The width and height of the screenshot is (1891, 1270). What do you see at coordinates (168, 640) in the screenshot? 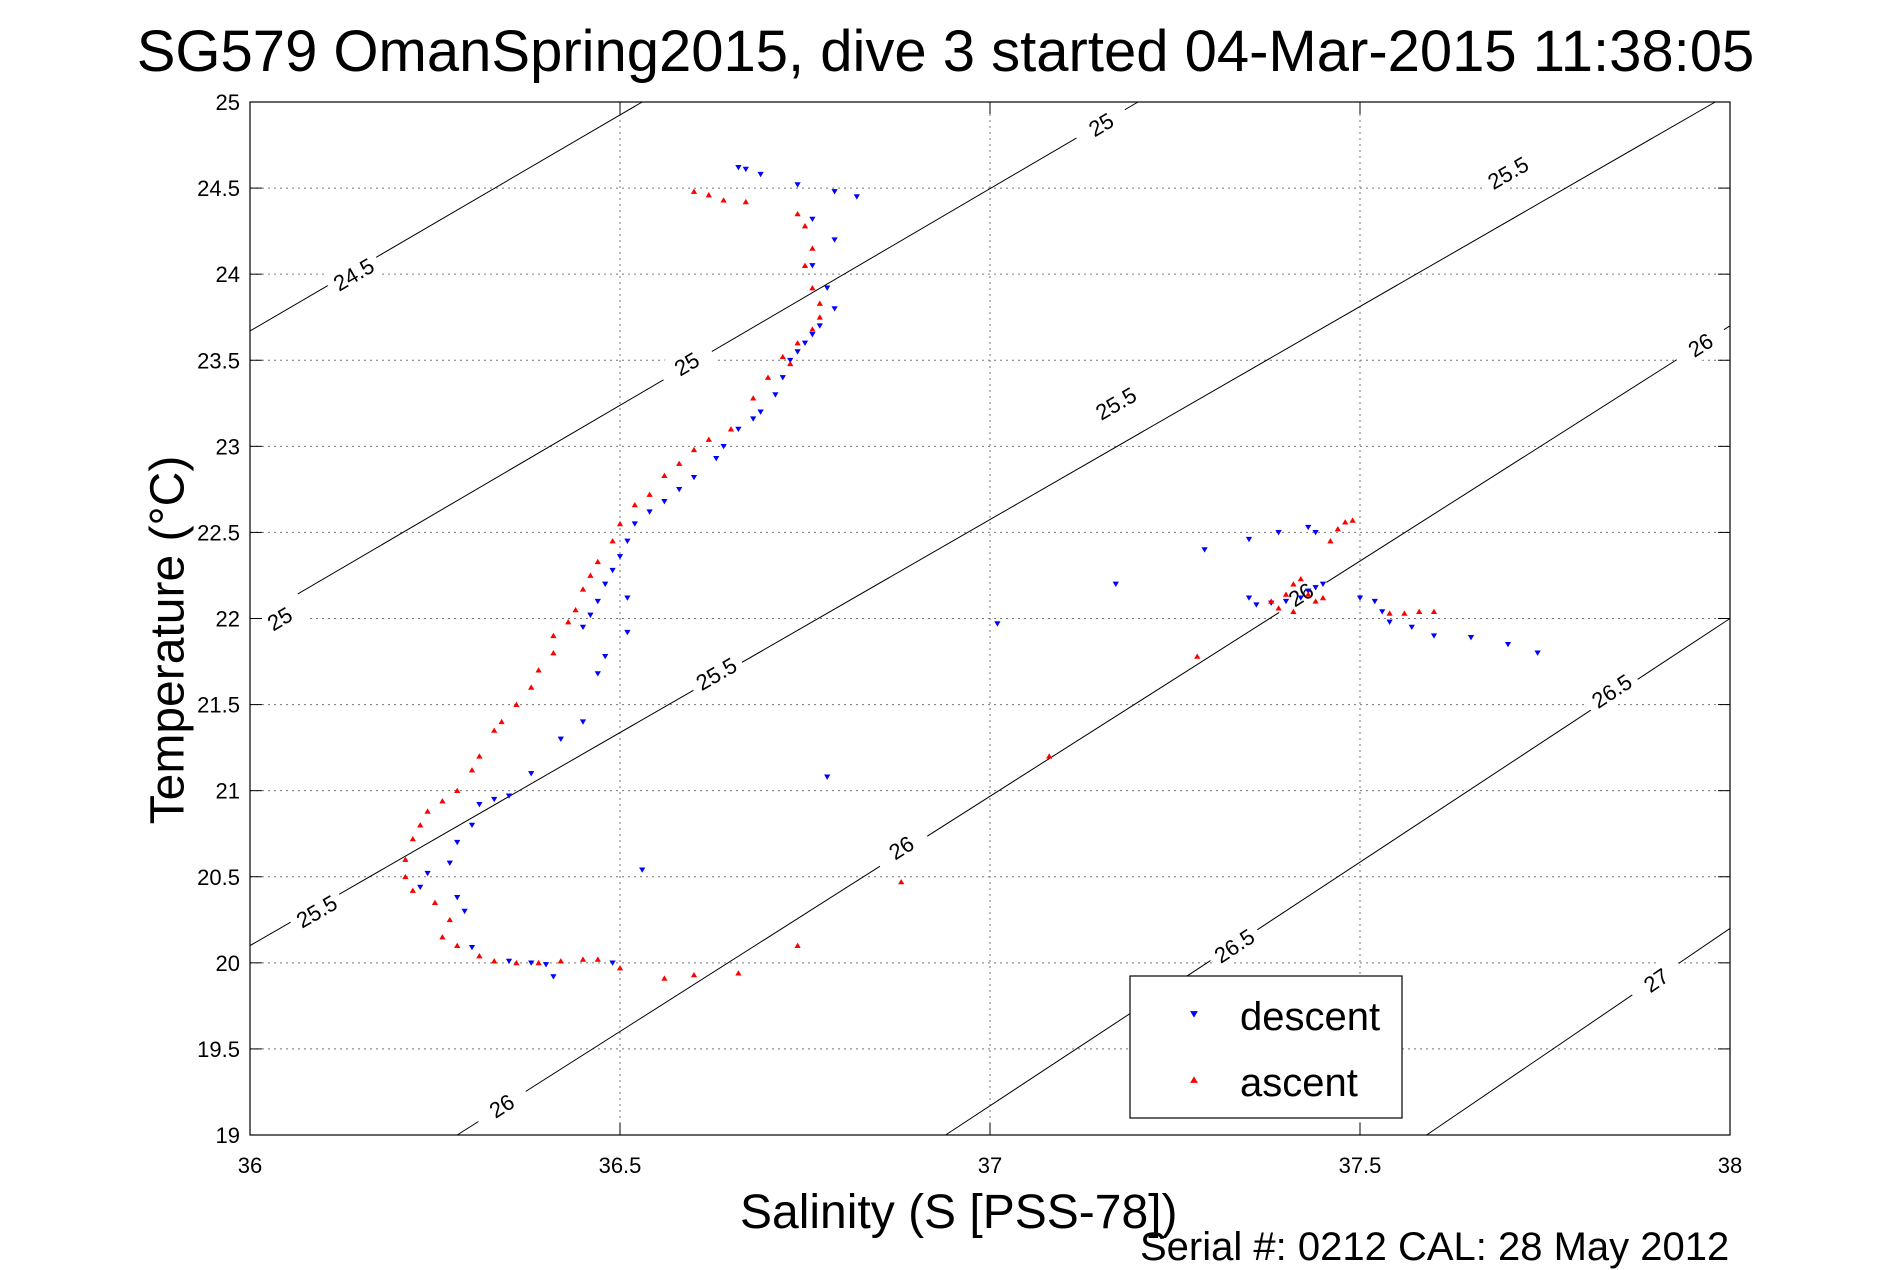
I see `y-axis-label: Temperature (°C)` at bounding box center [168, 640].